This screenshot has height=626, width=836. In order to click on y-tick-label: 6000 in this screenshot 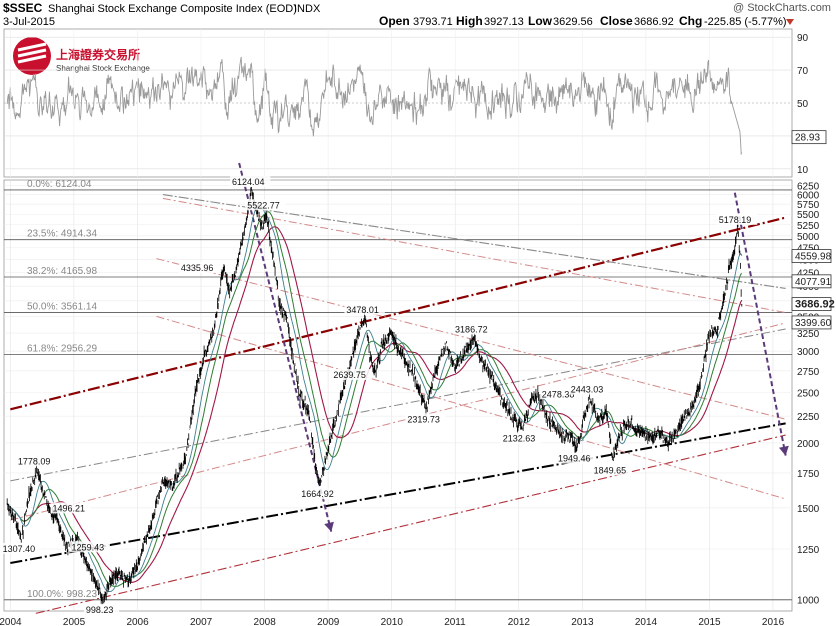, I will do `click(808, 196)`.